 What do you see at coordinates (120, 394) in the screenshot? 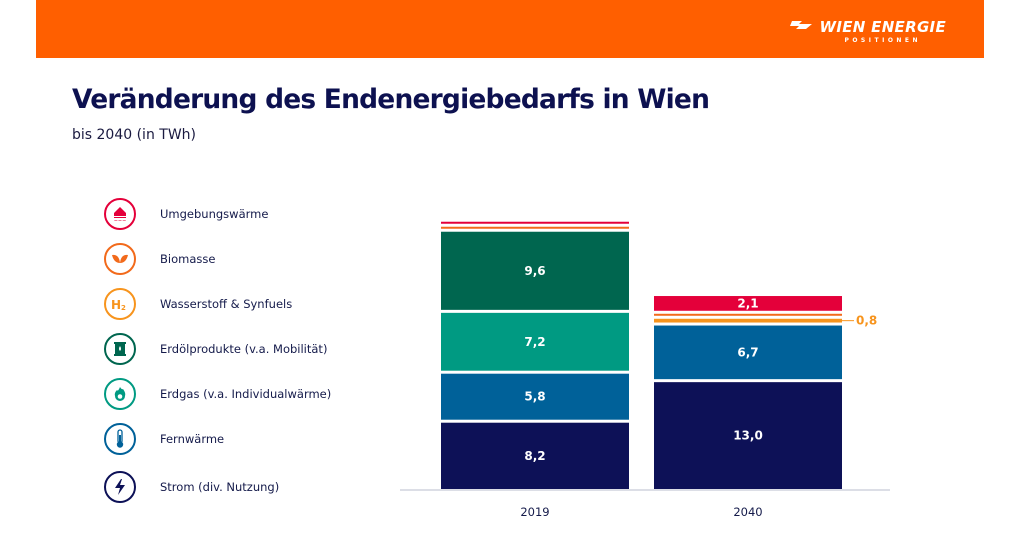
I see `gas-flame-icon` at bounding box center [120, 394].